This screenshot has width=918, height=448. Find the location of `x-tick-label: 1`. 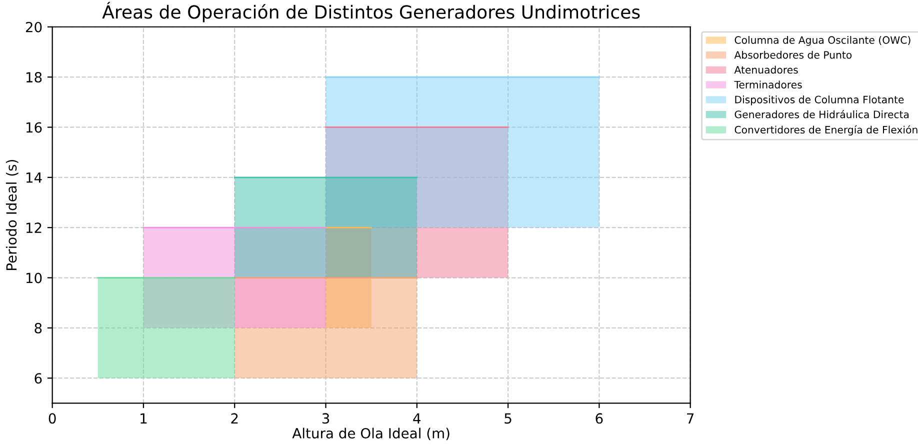

x-tick-label: 1 is located at coordinates (143, 418).